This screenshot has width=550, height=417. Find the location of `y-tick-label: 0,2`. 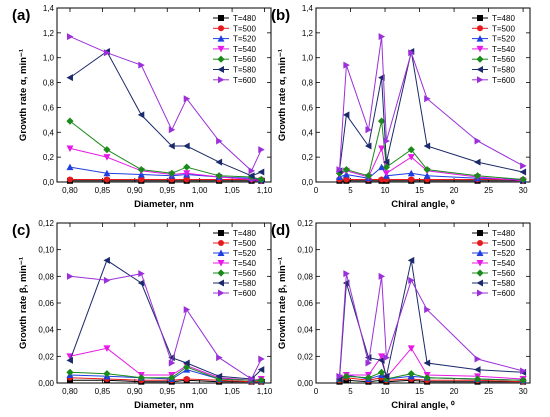

y-tick-label: 0,2 is located at coordinates (49, 157).